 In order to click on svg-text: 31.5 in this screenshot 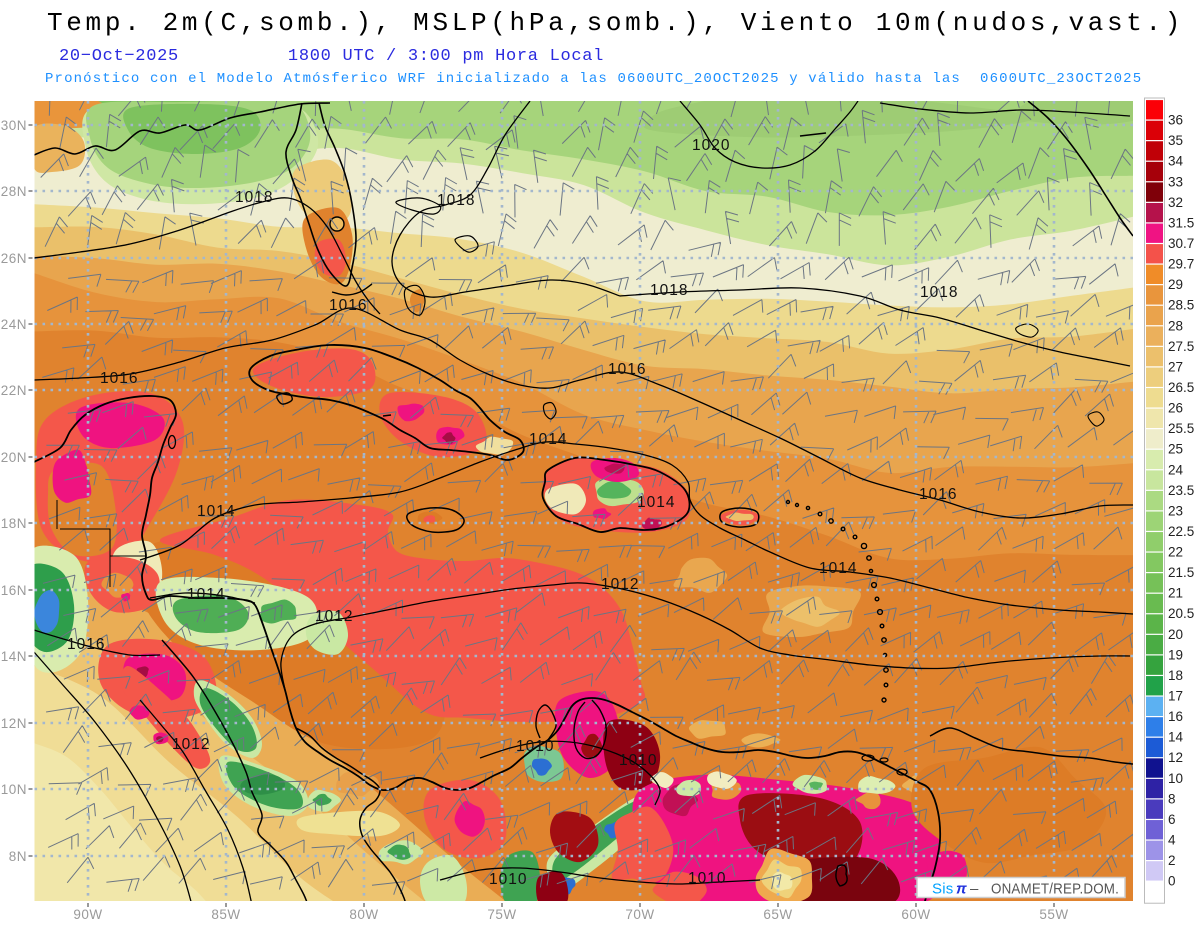, I will do `click(1181, 222)`.